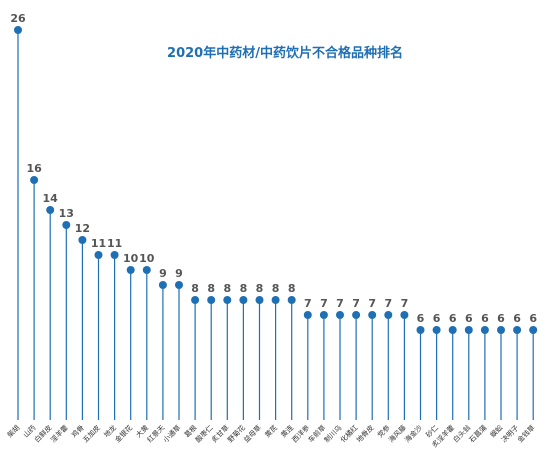  I want to click on value-label-22: 7, so click(372, 303).